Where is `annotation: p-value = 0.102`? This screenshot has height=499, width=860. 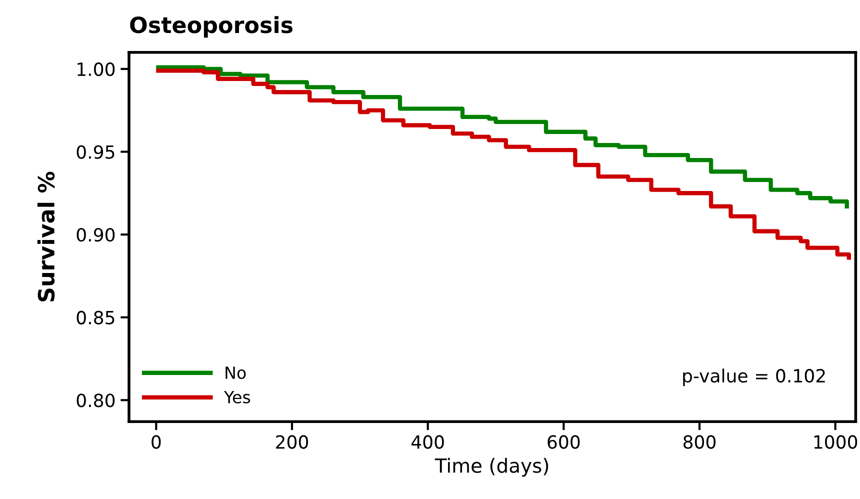 annotation: p-value = 0.102 is located at coordinates (754, 377).